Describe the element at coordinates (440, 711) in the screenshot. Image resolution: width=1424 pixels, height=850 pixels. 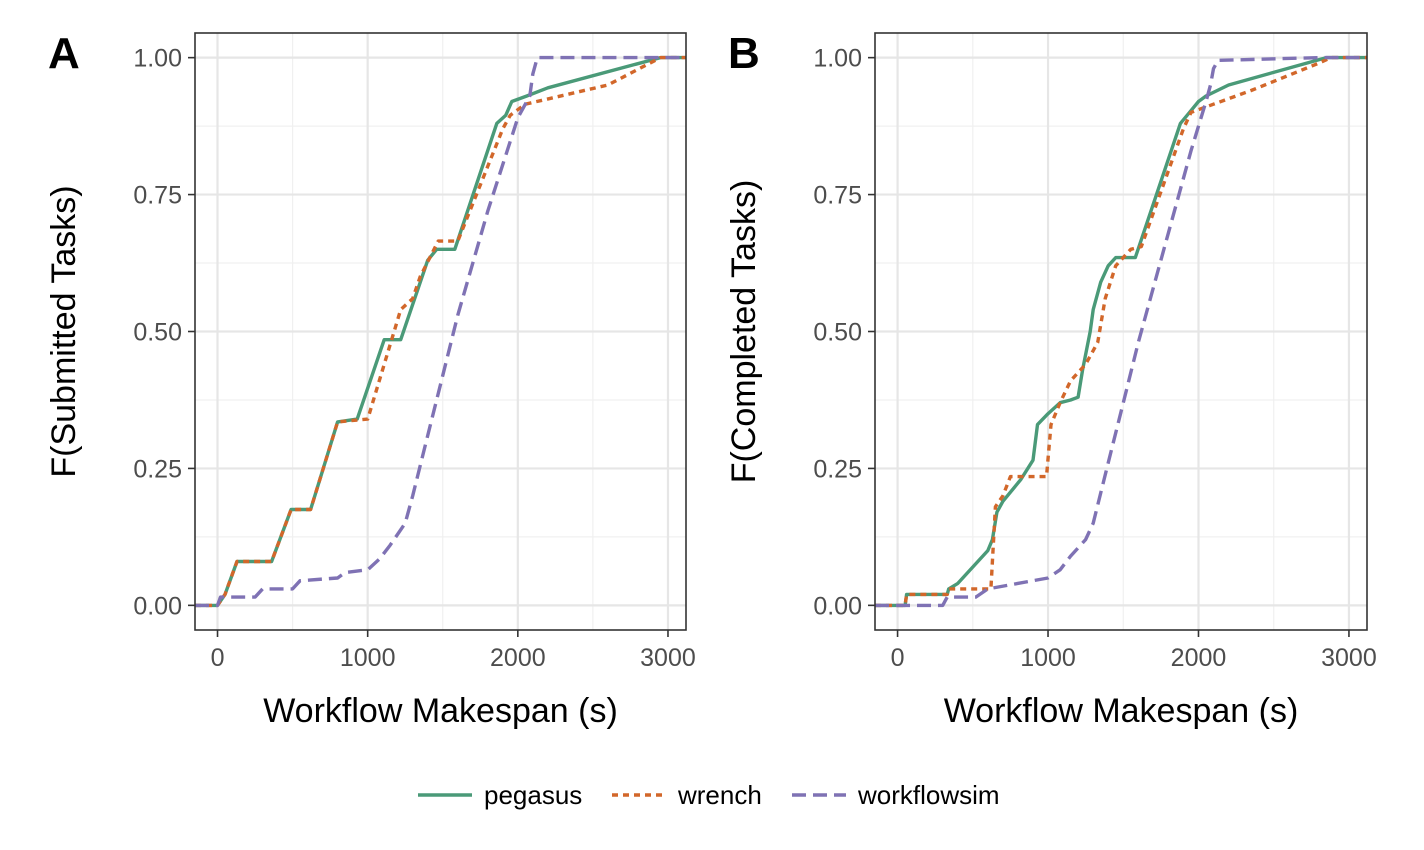
I see `panel-a-x-axis-title: Workflow Makespan (s)` at that location.